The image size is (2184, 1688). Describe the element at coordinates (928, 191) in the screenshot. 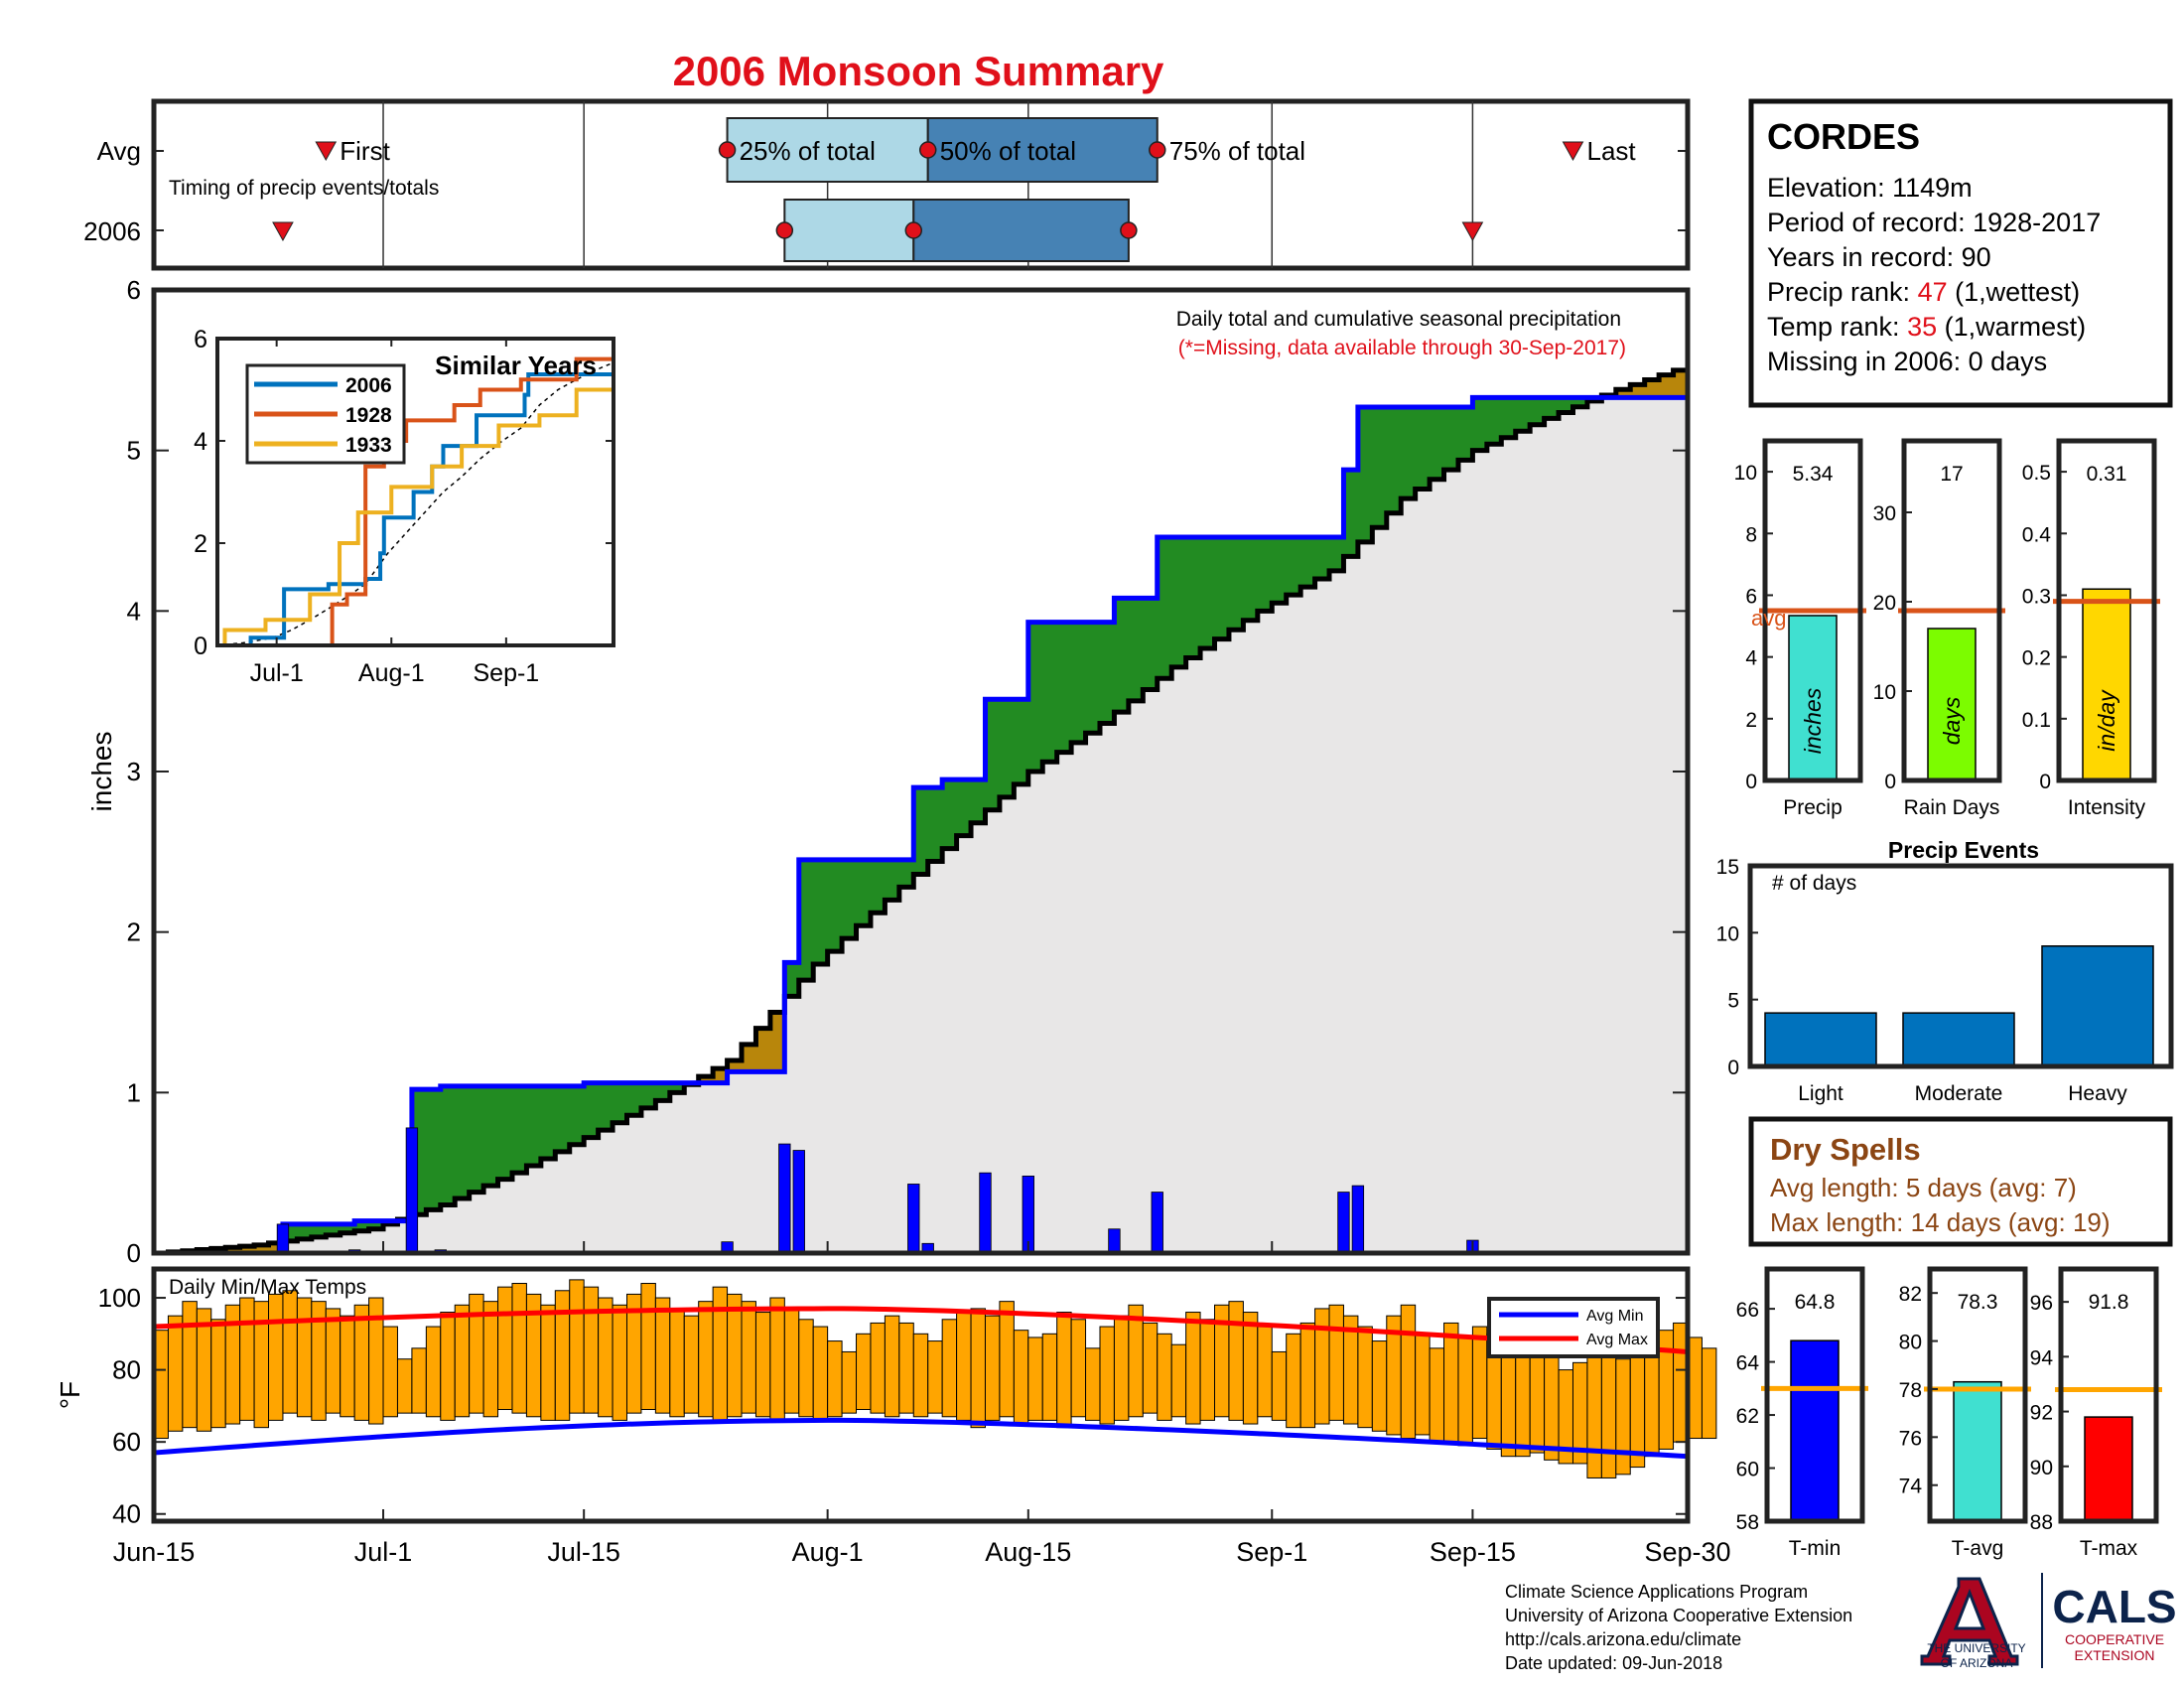

I see `timing-markers` at that location.